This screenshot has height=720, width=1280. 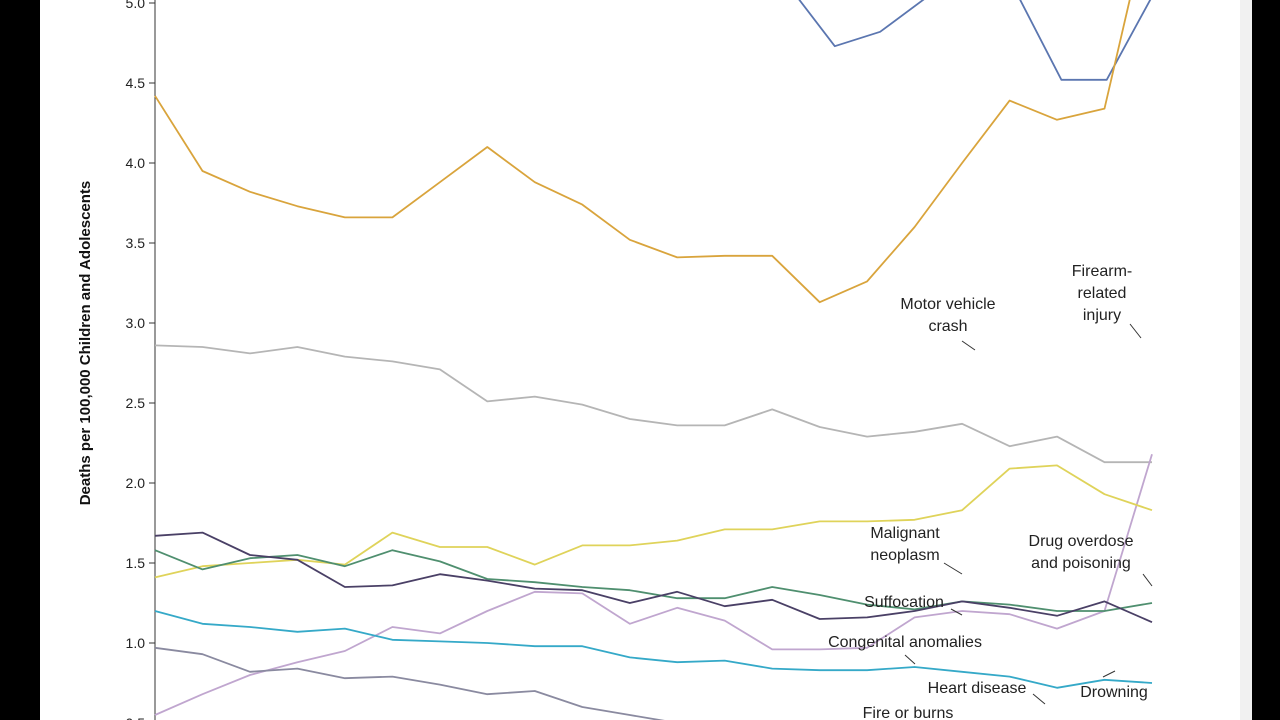 I want to click on annotation-cancer: Malignant, so click(x=905, y=533).